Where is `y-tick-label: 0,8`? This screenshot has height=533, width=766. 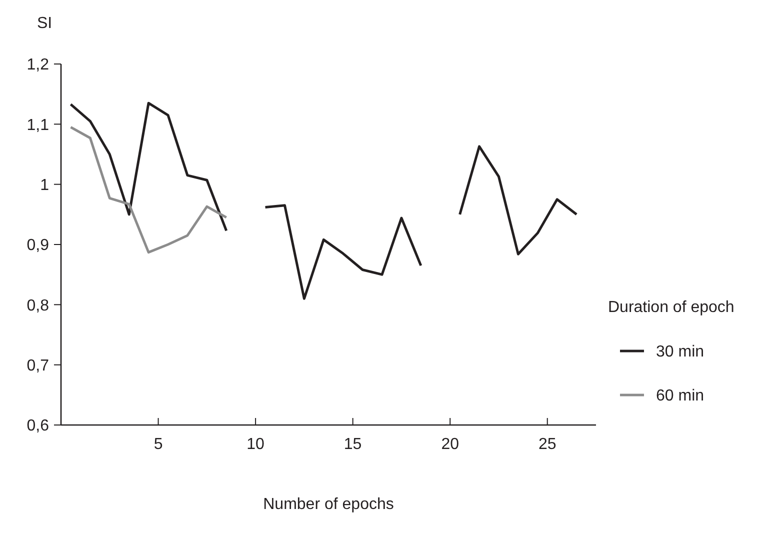 y-tick-label: 0,8 is located at coordinates (38, 305).